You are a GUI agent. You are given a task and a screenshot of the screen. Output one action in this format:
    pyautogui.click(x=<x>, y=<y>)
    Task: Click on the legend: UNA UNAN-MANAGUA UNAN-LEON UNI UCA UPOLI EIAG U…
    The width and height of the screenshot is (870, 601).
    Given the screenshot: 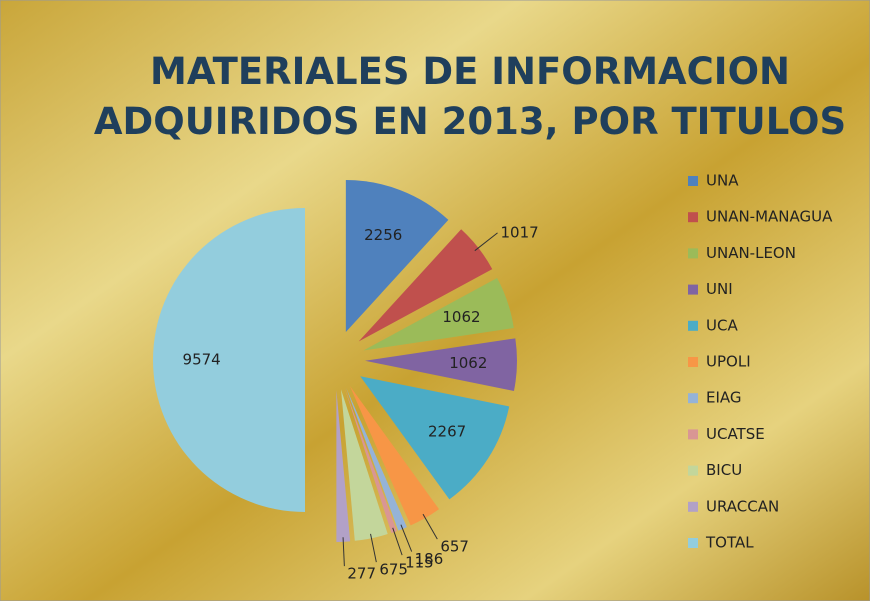 What is the action you would take?
    pyautogui.click(x=760, y=362)
    